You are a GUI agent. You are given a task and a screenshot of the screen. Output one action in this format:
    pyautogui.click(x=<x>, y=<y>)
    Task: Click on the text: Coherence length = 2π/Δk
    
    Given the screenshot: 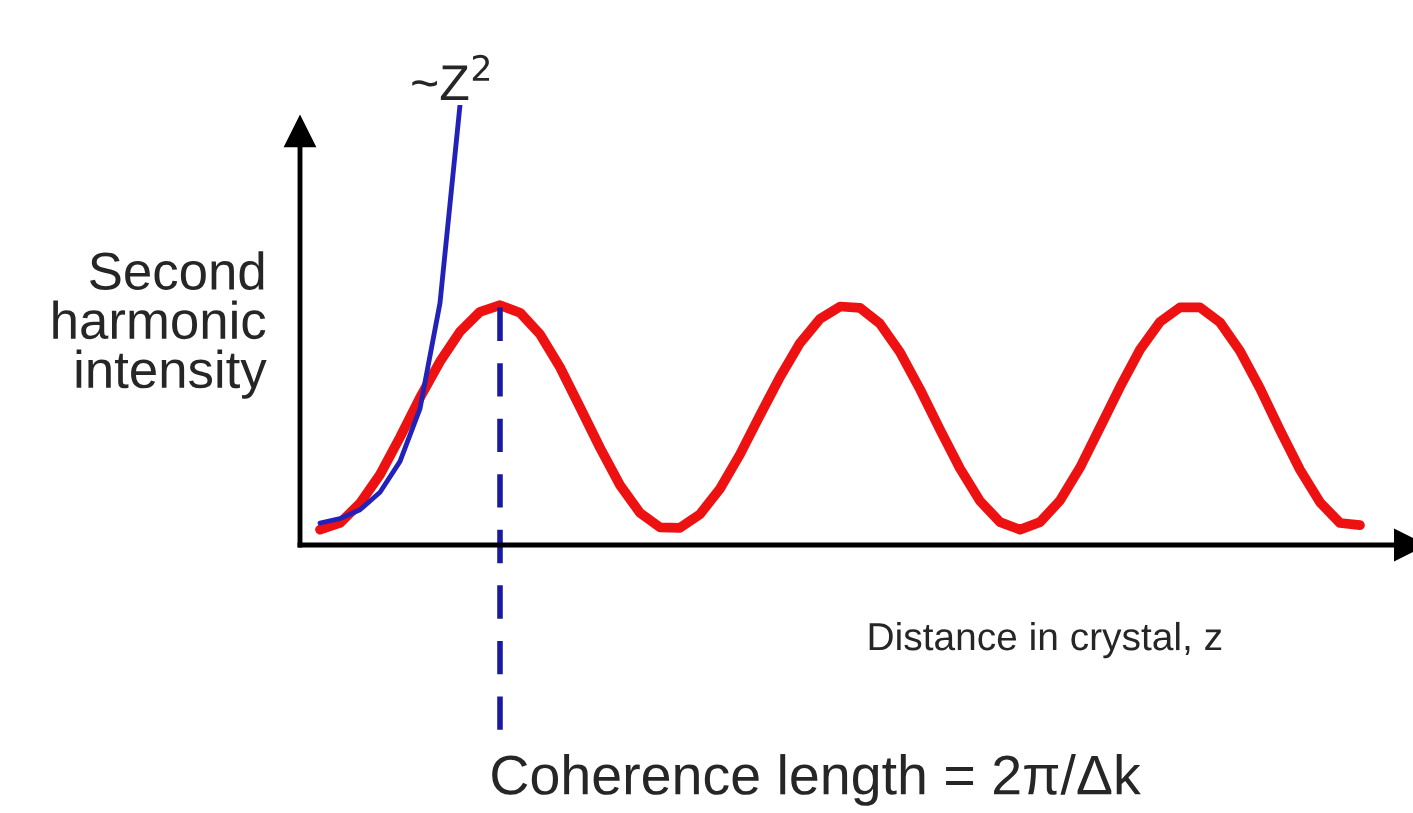 What is the action you would take?
    pyautogui.click(x=816, y=780)
    